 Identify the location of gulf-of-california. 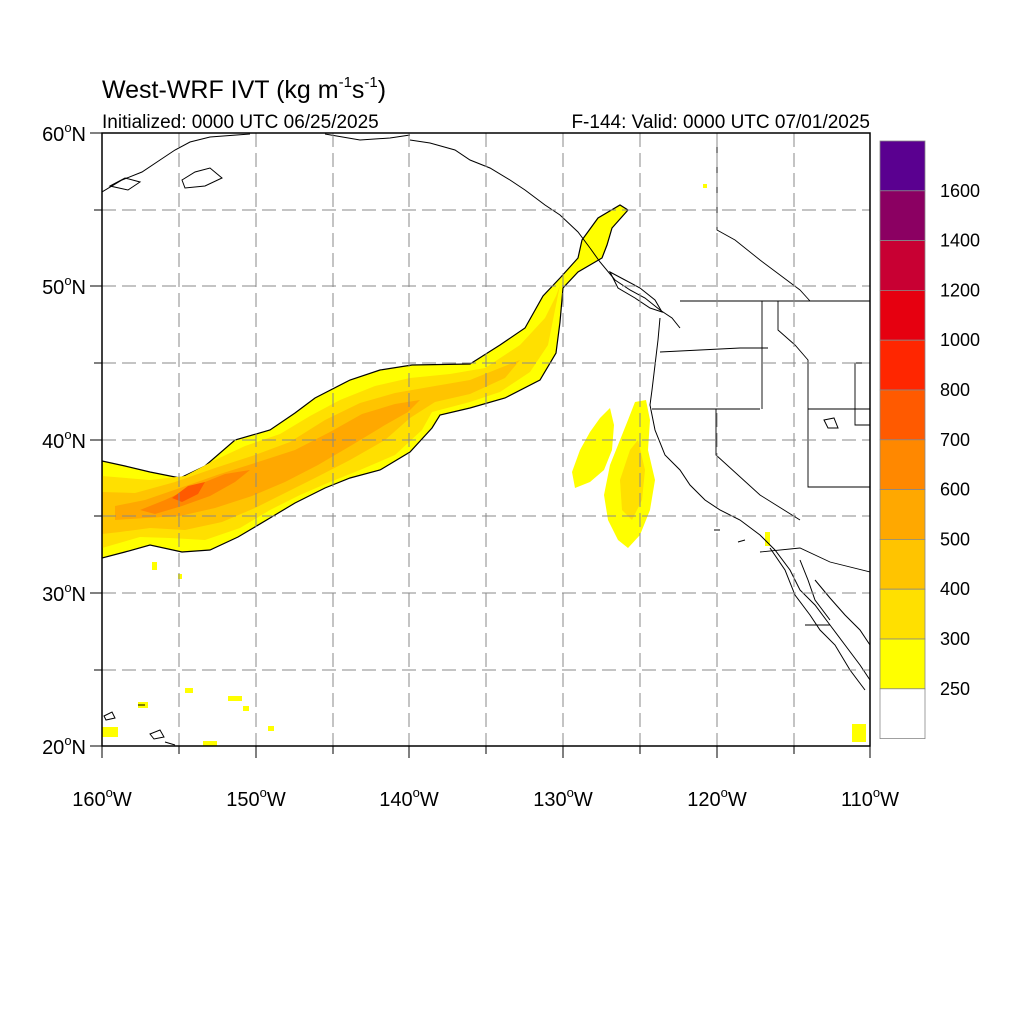
(842, 612).